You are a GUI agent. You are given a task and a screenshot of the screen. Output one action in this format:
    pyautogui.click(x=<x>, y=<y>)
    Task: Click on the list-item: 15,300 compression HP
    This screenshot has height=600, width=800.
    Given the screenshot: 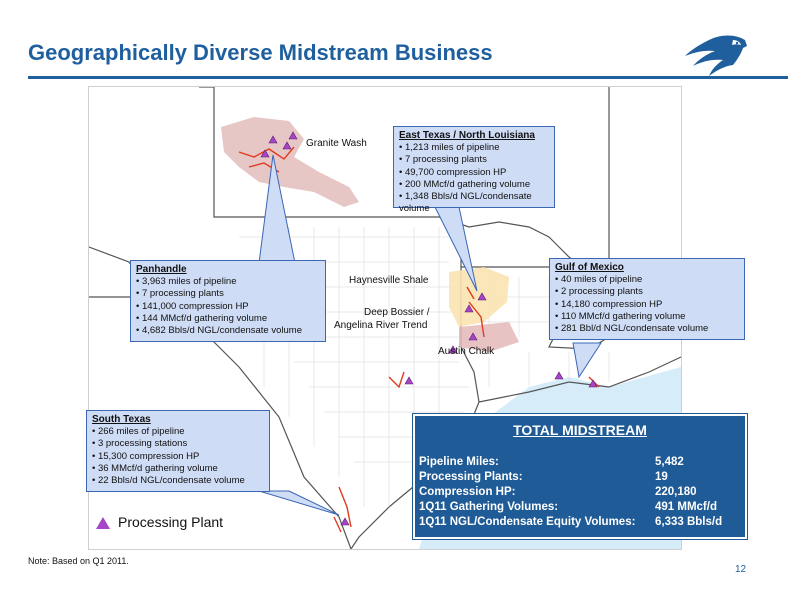 What is the action you would take?
    pyautogui.click(x=178, y=457)
    